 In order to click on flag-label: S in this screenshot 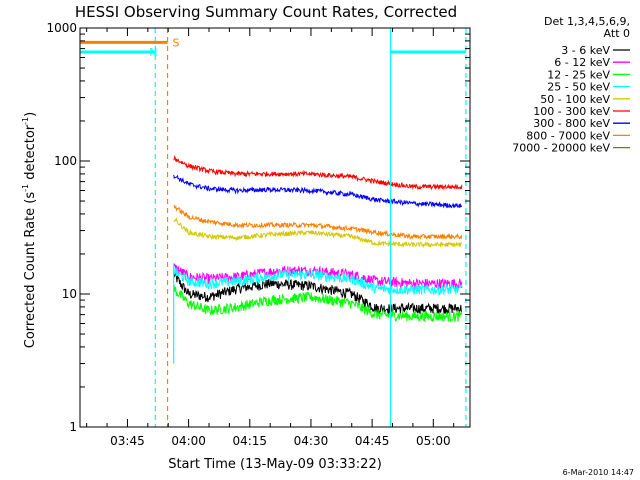, I will do `click(176, 42)`.